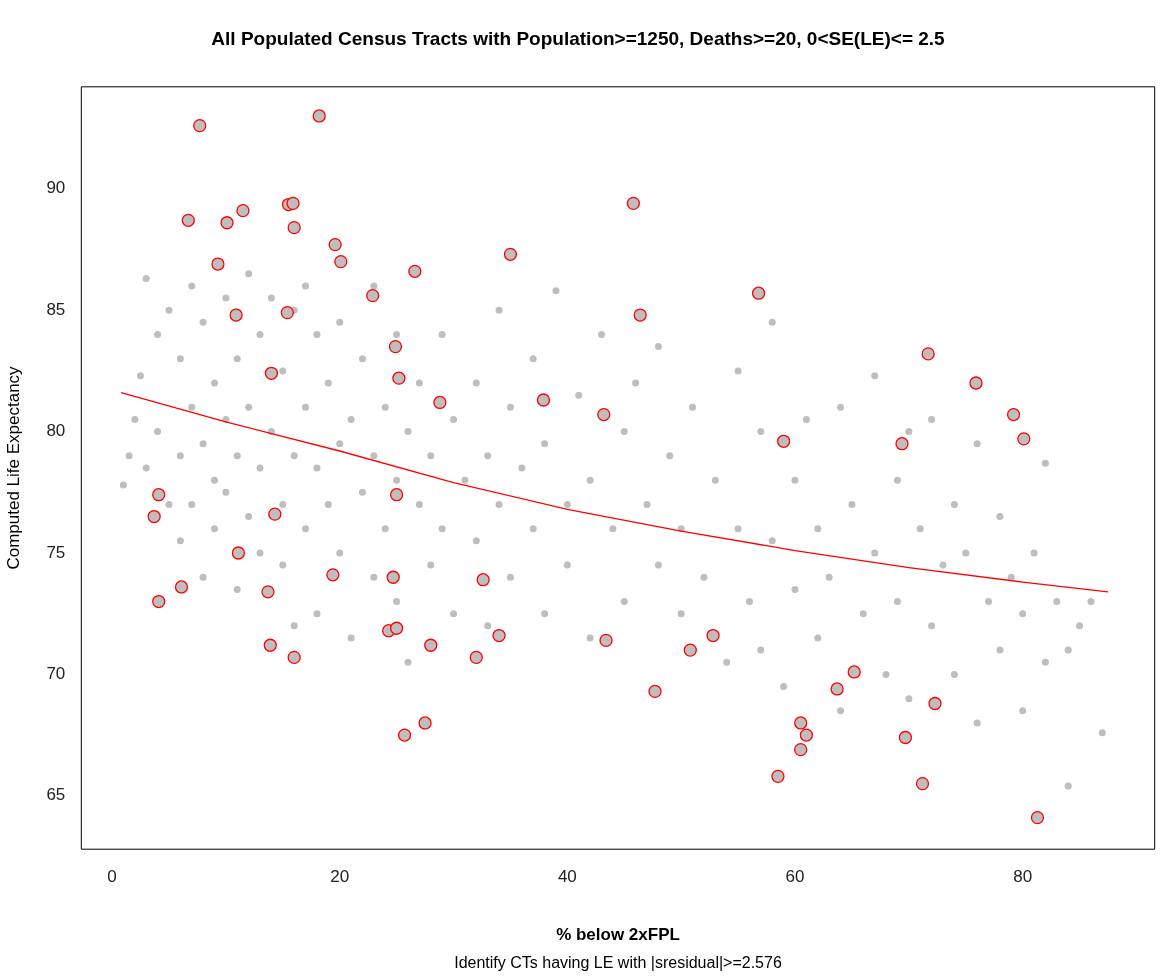  What do you see at coordinates (56, 552) in the screenshot?
I see `y-tick-label: 75` at bounding box center [56, 552].